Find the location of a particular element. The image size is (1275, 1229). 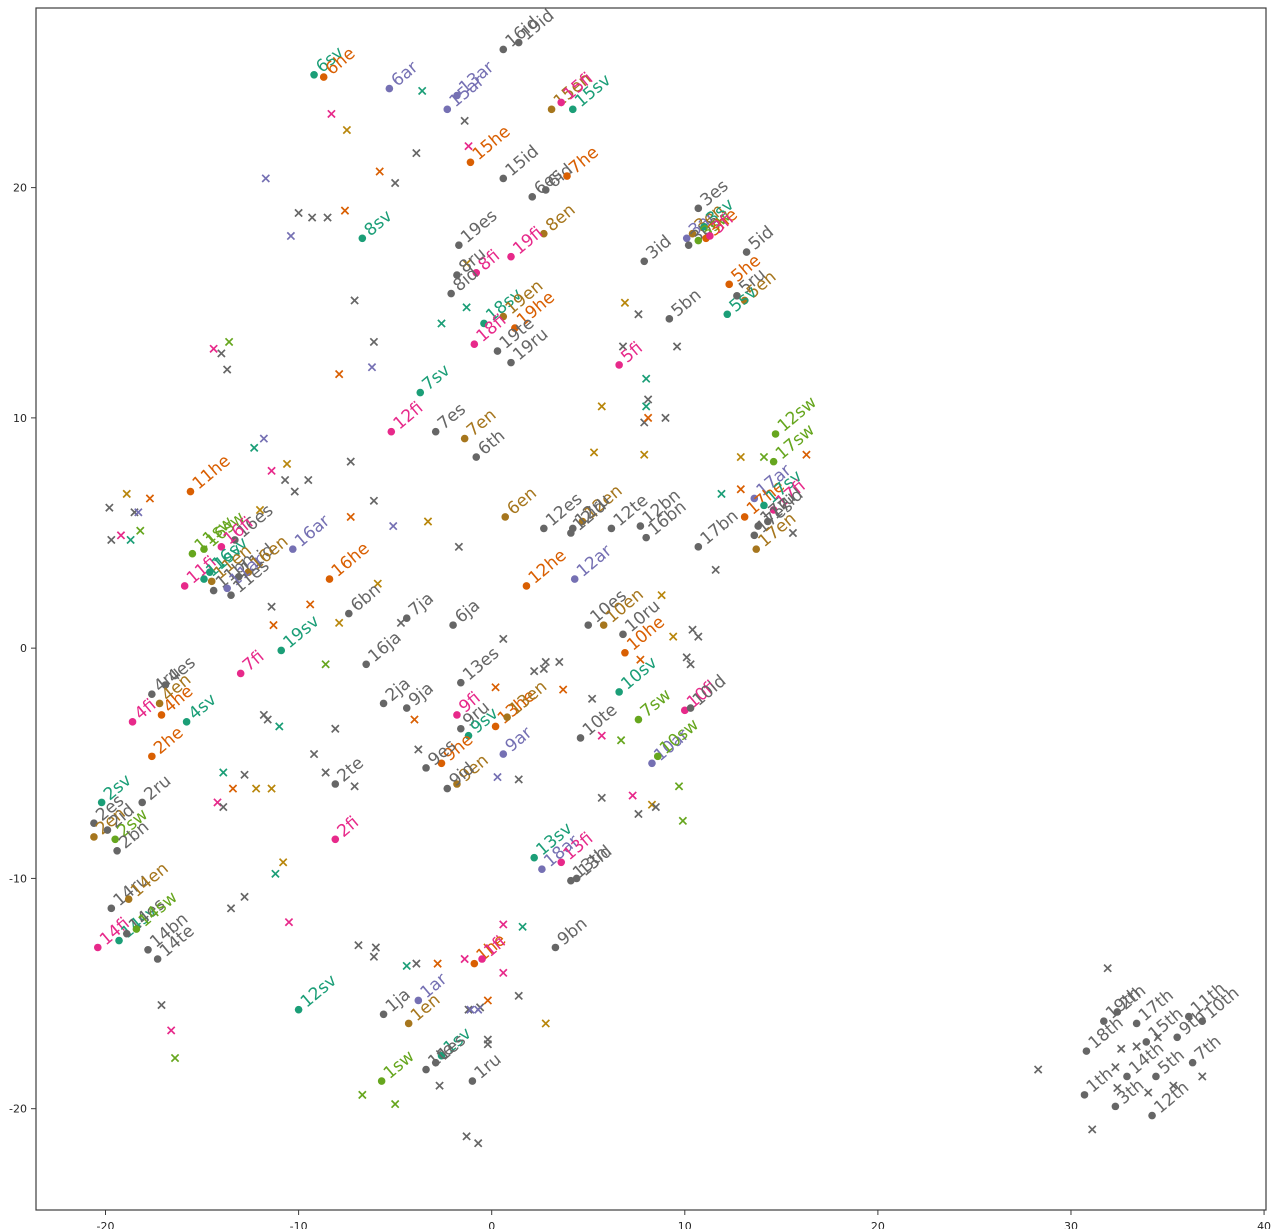

y-tick-label: 20 is located at coordinates (20, 188).